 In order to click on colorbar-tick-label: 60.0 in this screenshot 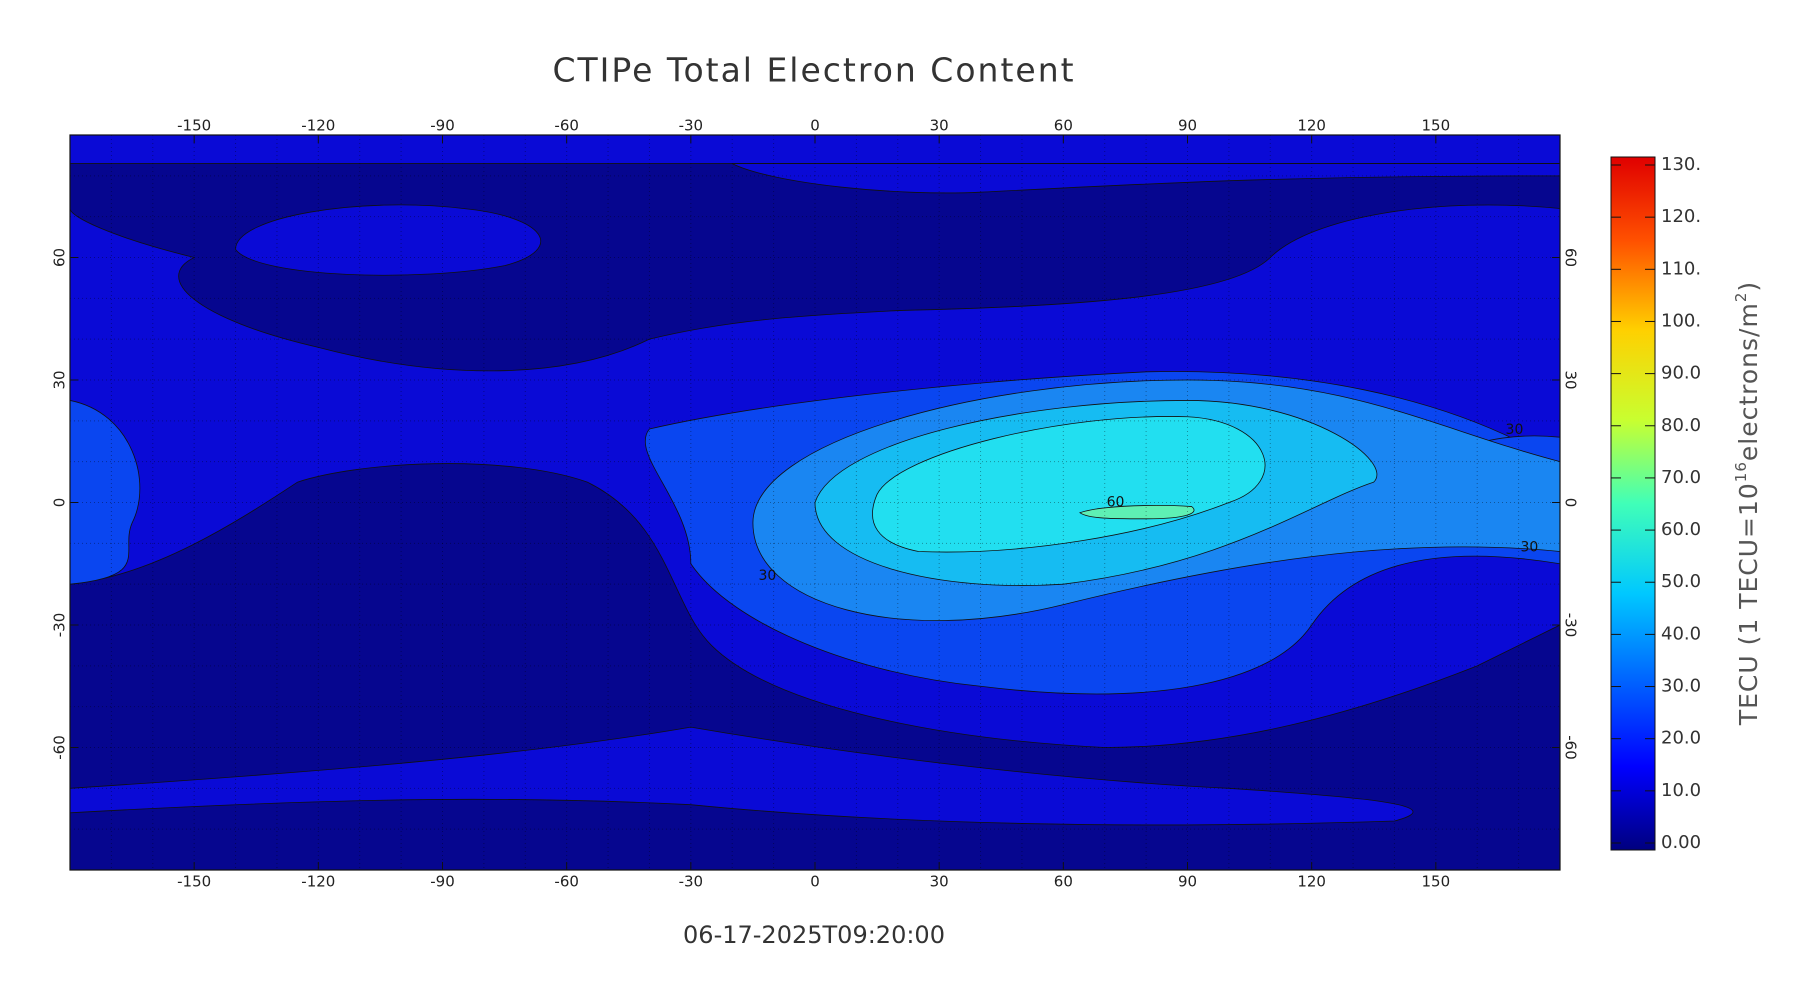, I will do `click(1681, 529)`.